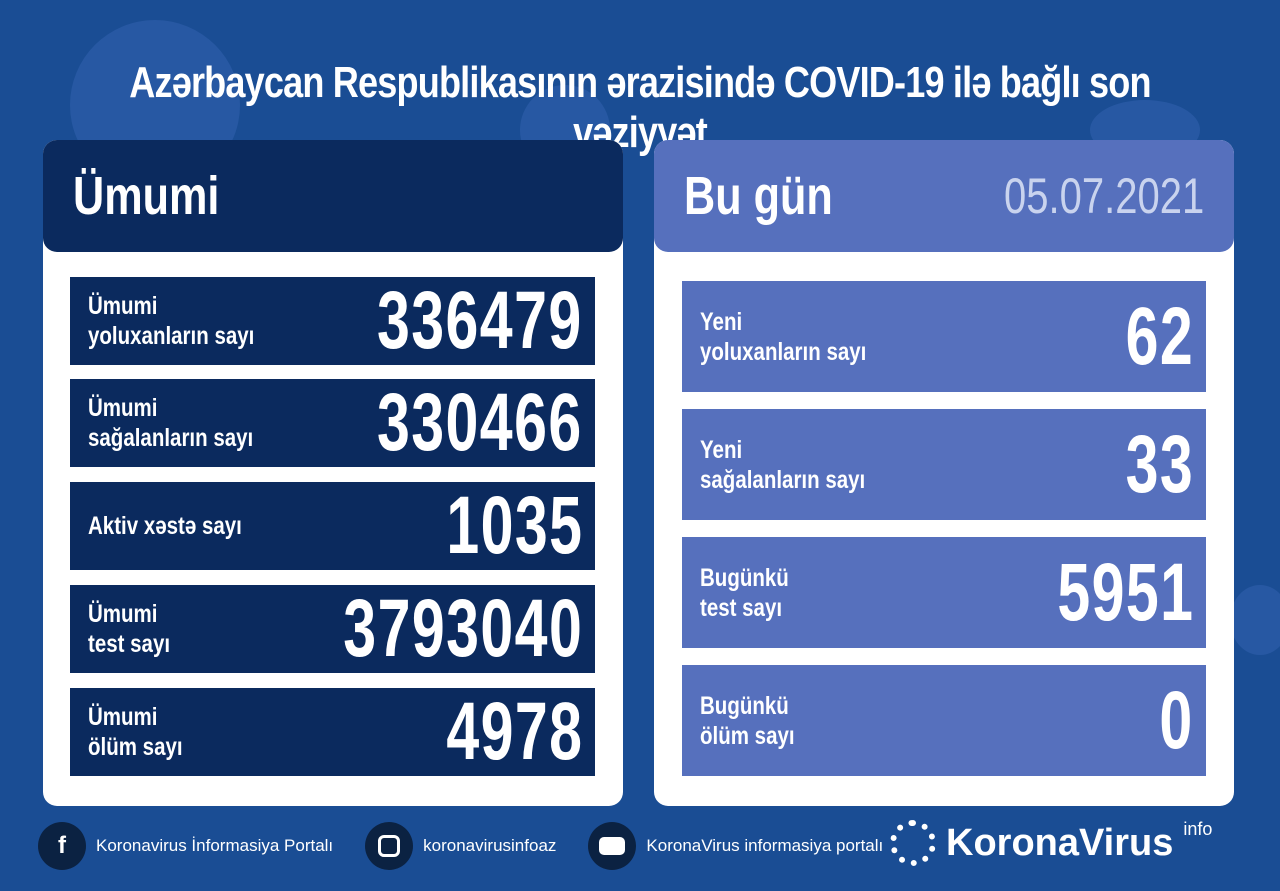  What do you see at coordinates (389, 846) in the screenshot?
I see `instagram-icon` at bounding box center [389, 846].